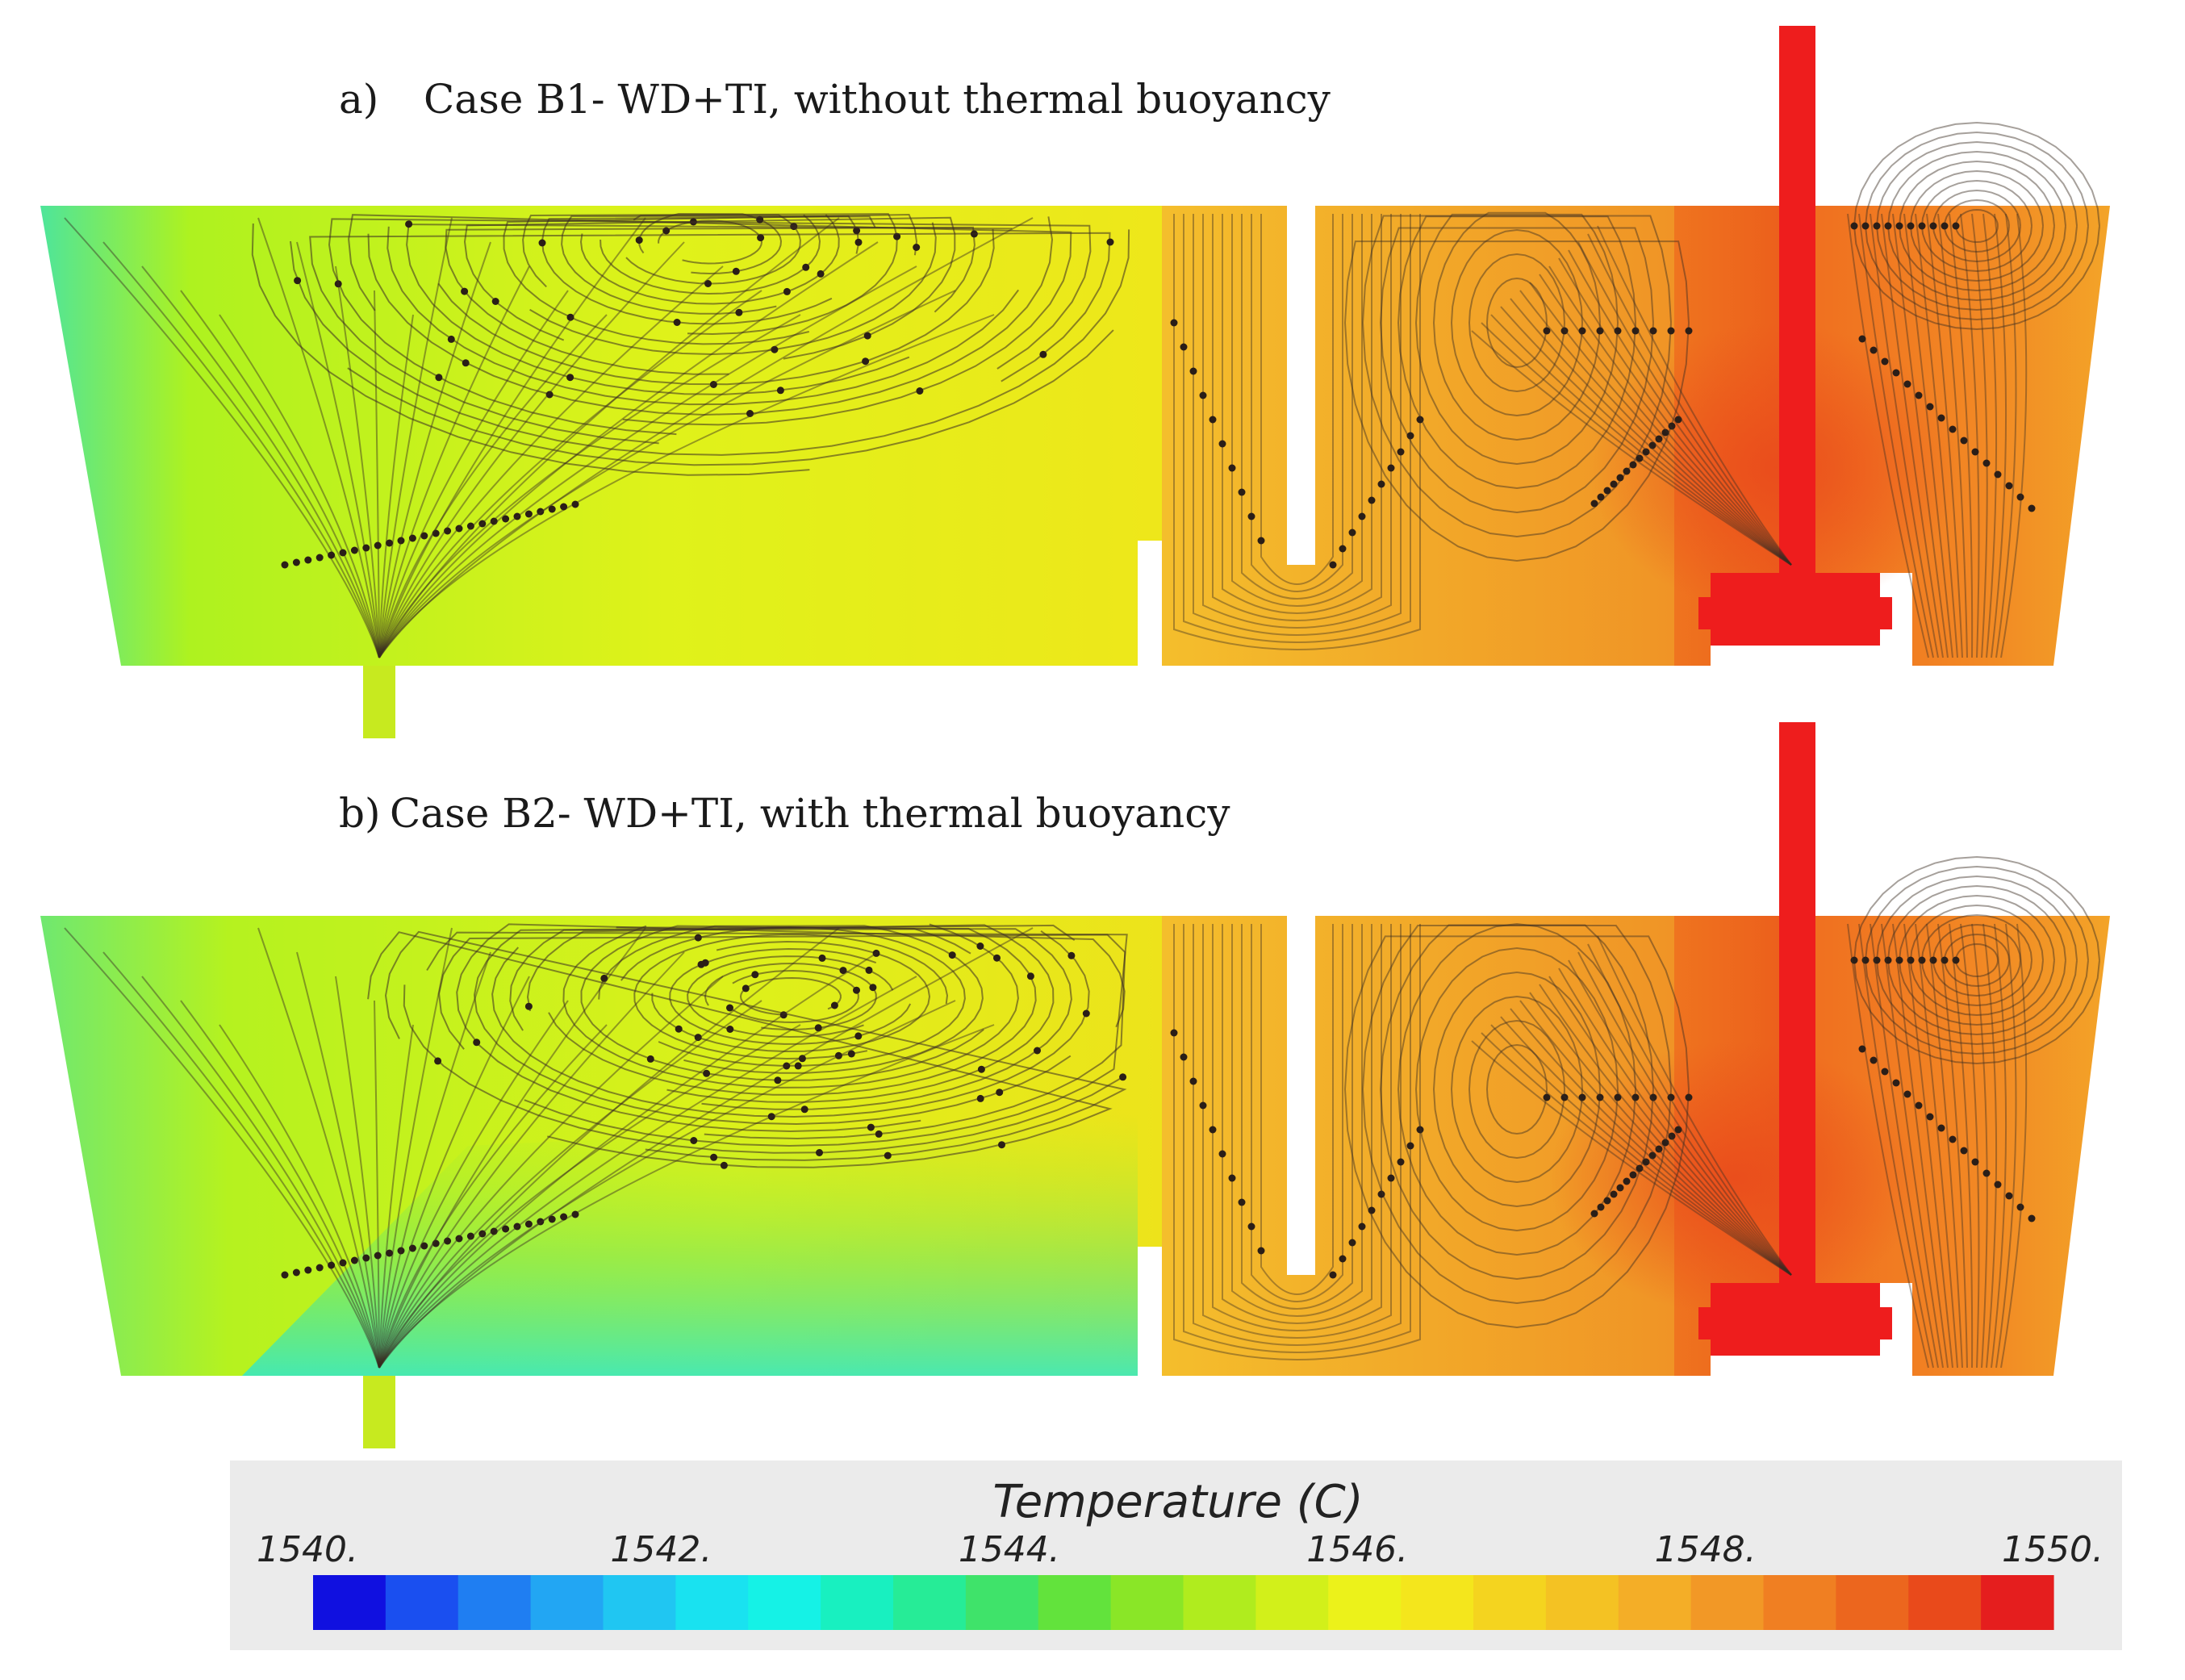  What do you see at coordinates (307, 1550) in the screenshot?
I see `legend-tick-label: 1540.` at bounding box center [307, 1550].